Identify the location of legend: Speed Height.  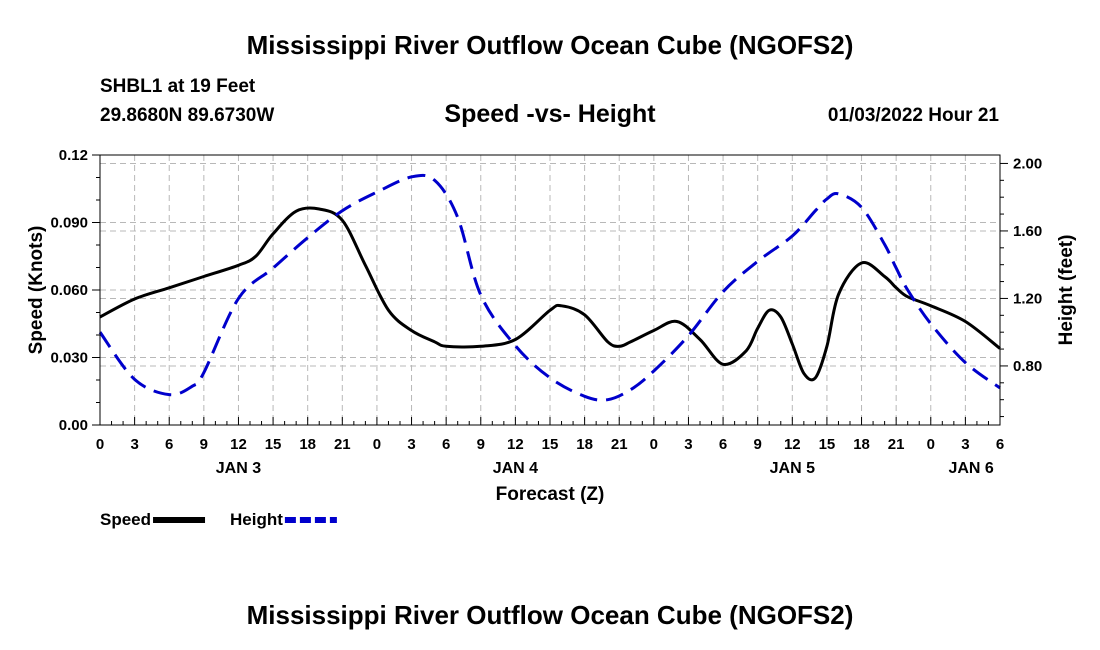
(218, 519).